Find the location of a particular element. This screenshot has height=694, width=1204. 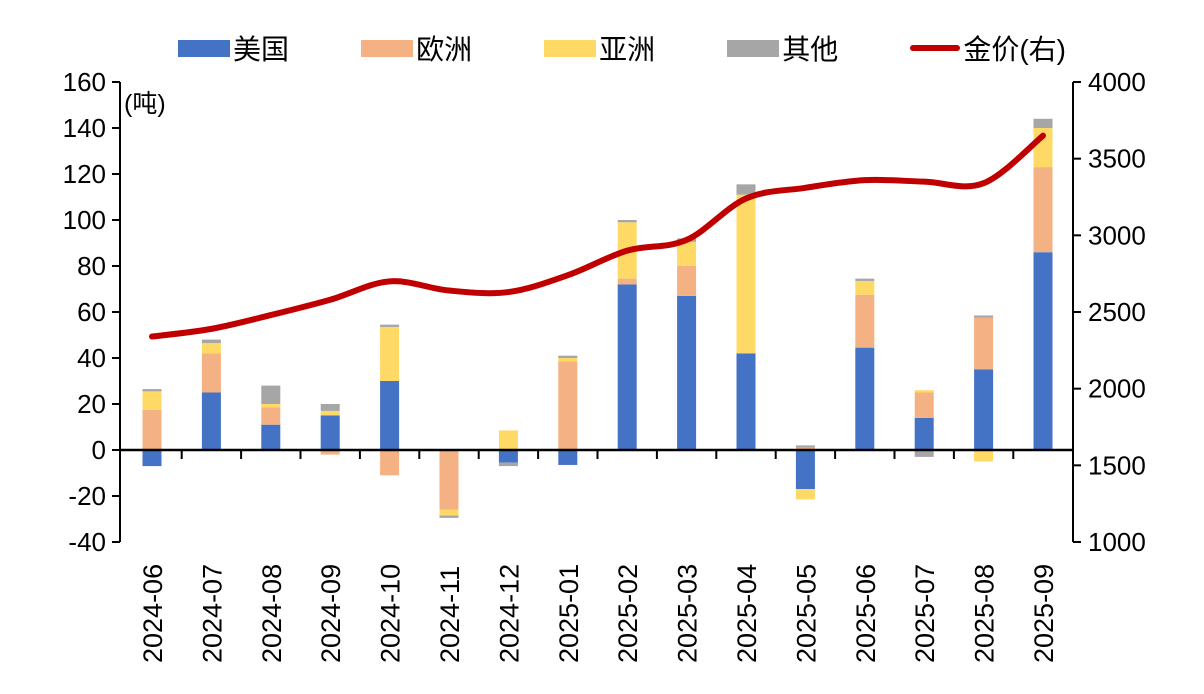

left-axis-tick-label: 20 is located at coordinates (91, 404).